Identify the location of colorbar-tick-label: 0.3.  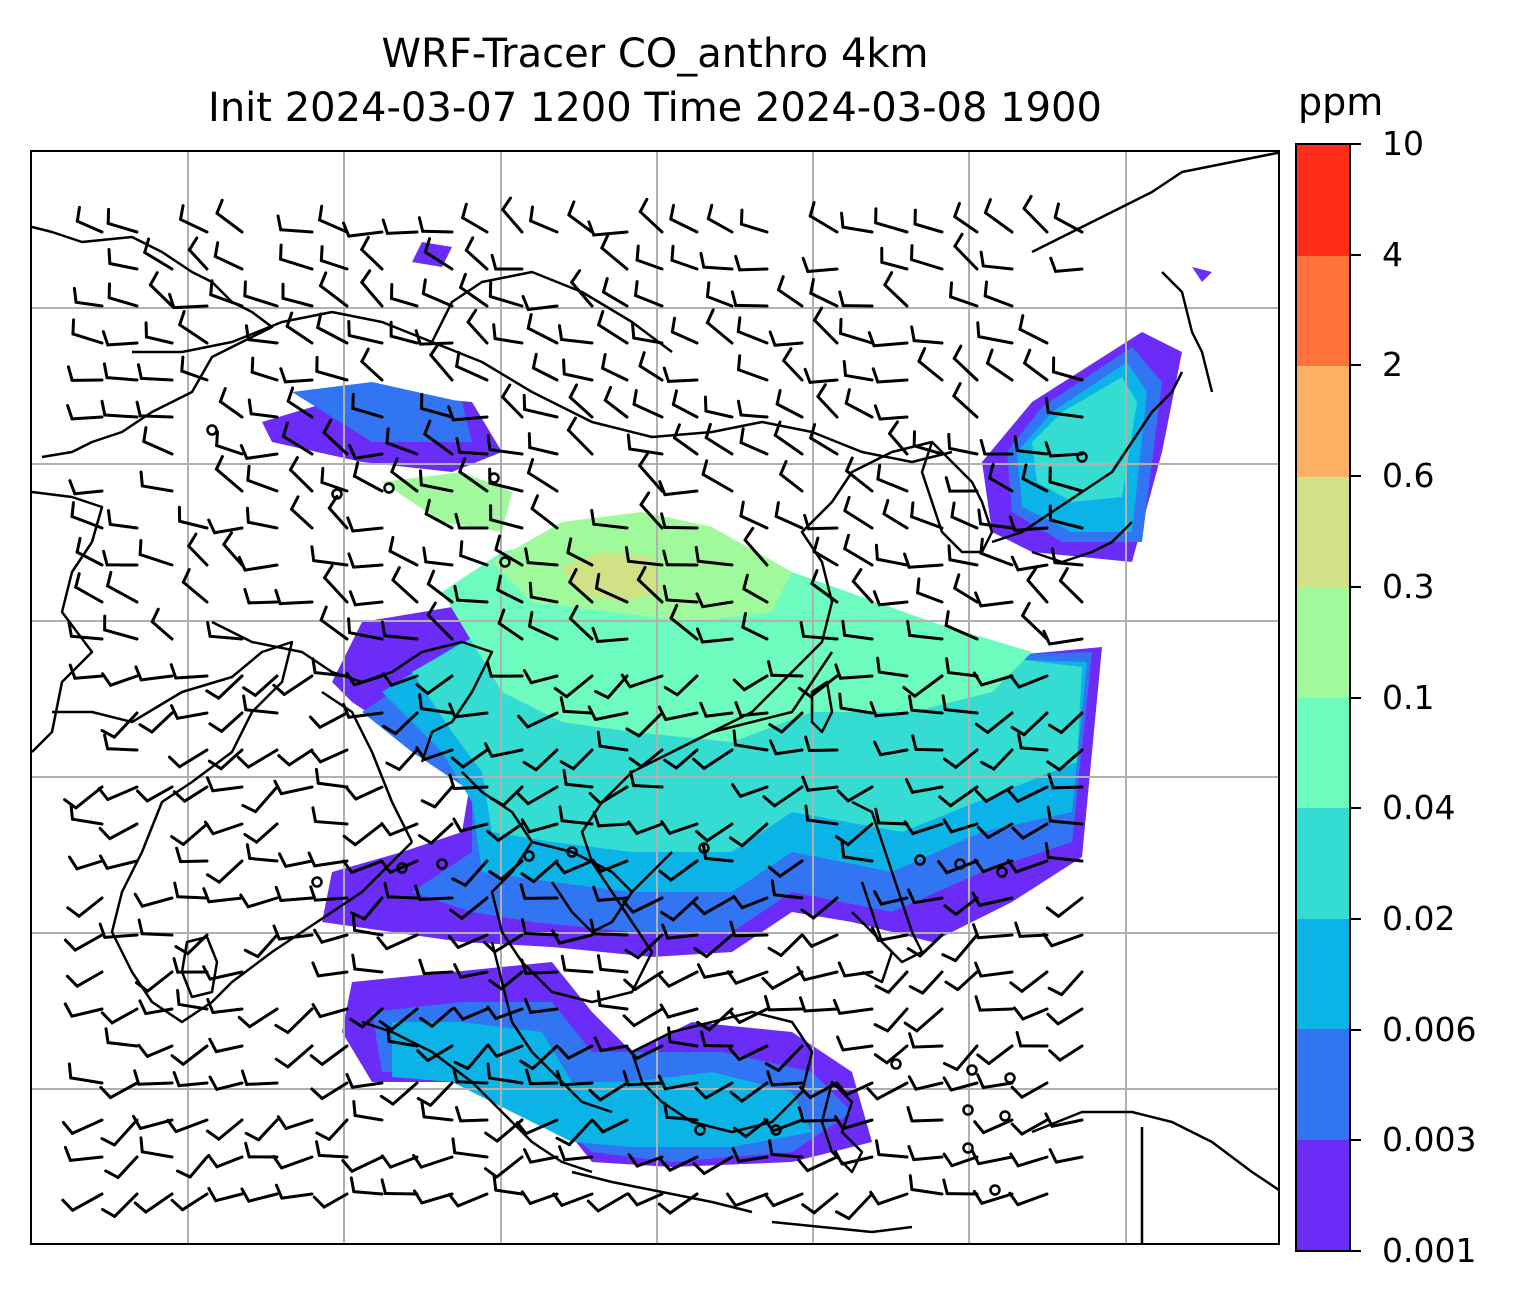
(1408, 586).